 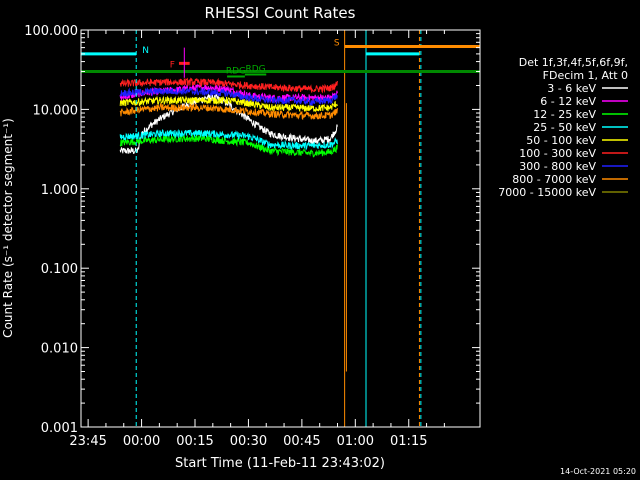 What do you see at coordinates (228, 85) in the screenshot?
I see `series-line-100-300-kev` at bounding box center [228, 85].